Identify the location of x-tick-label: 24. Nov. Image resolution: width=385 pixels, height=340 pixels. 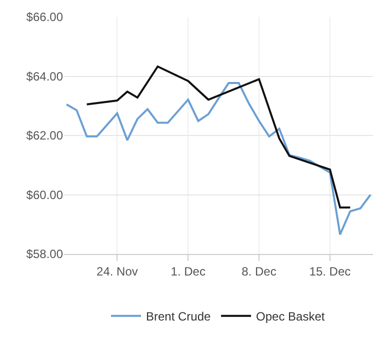
(117, 271).